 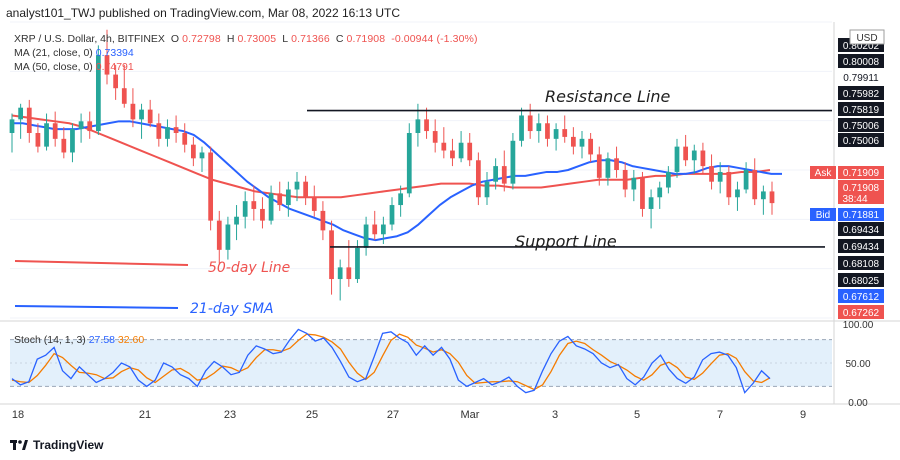 I want to click on high-label: H, so click(x=230, y=39).